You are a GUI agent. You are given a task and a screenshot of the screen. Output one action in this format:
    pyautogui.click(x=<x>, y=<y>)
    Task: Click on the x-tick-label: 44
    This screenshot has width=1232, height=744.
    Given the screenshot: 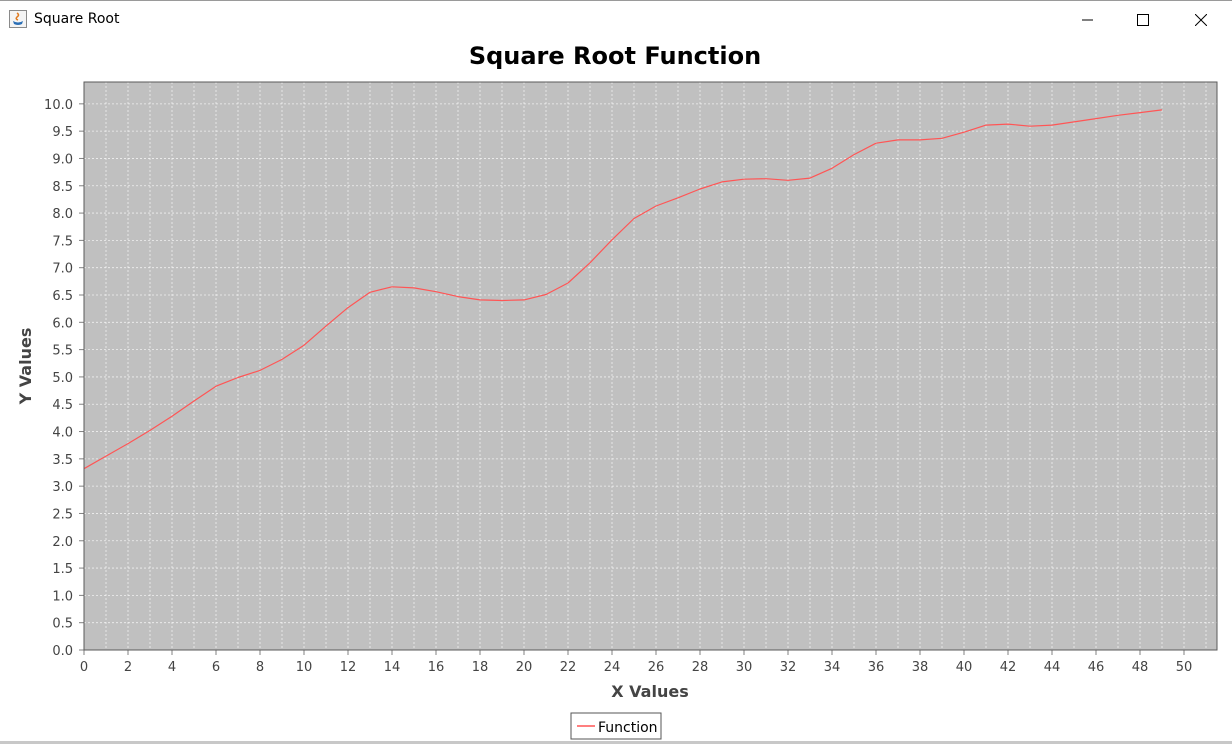 What is the action you would take?
    pyautogui.click(x=1052, y=667)
    